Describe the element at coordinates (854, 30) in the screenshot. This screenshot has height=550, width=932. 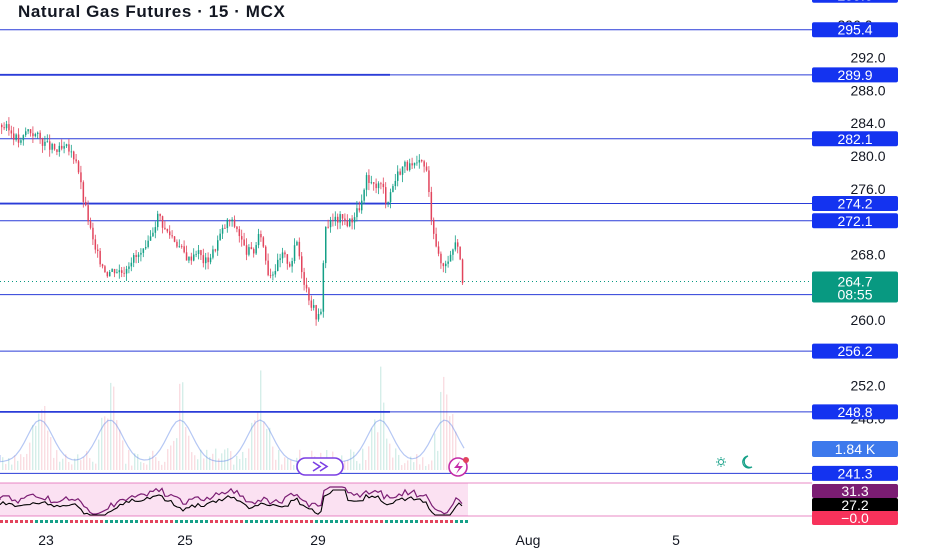
I see `level-price-label: 295.4` at that location.